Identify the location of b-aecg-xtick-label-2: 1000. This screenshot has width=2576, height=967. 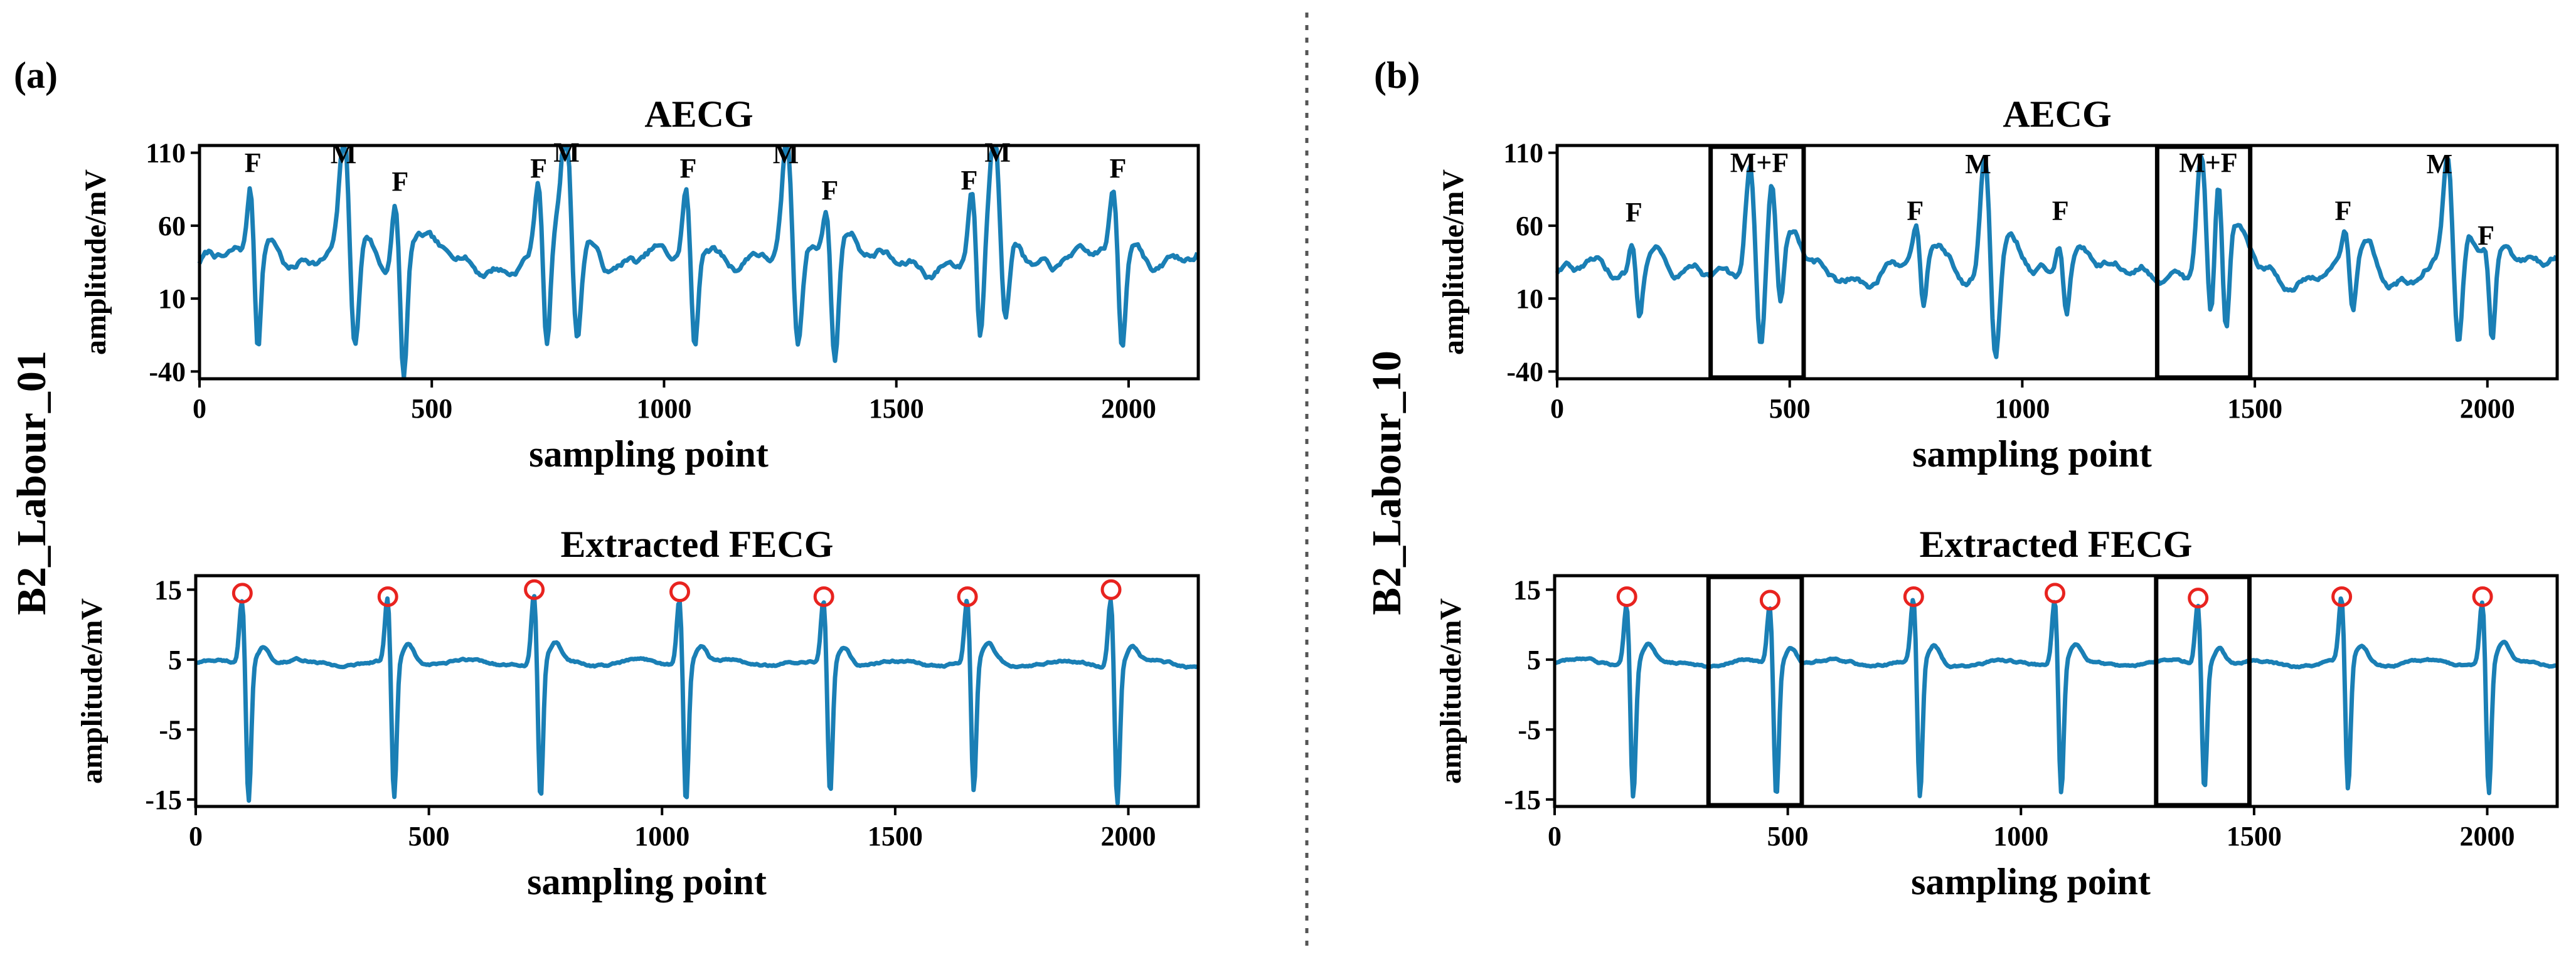
(2022, 408).